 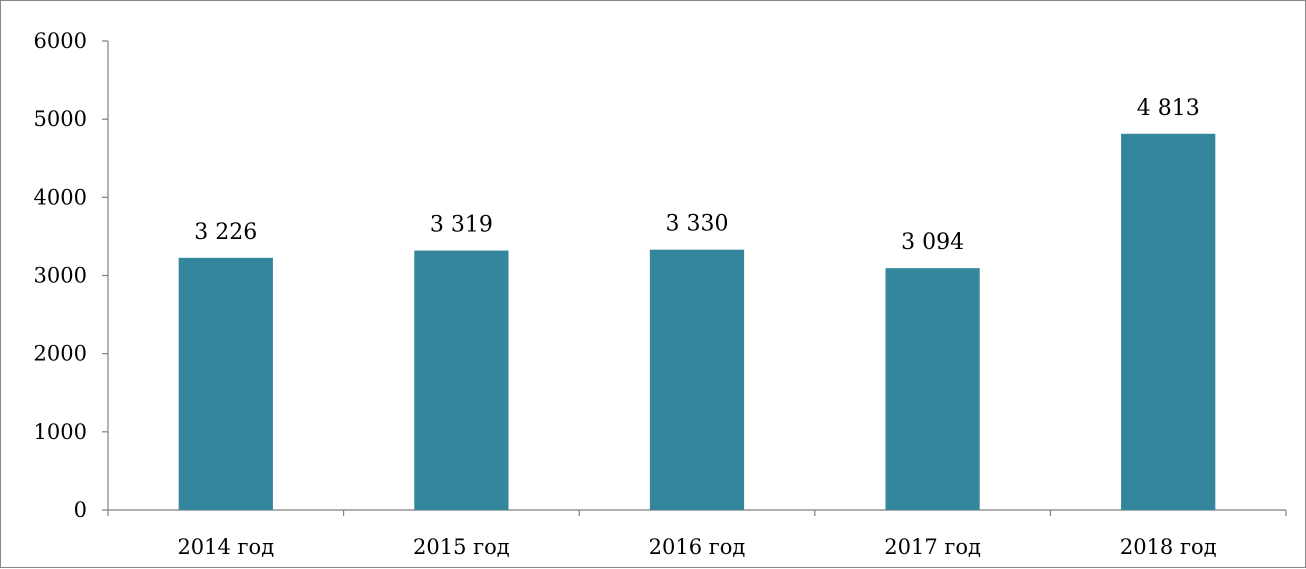 I want to click on y-tick-label: 3000, so click(x=60, y=276).